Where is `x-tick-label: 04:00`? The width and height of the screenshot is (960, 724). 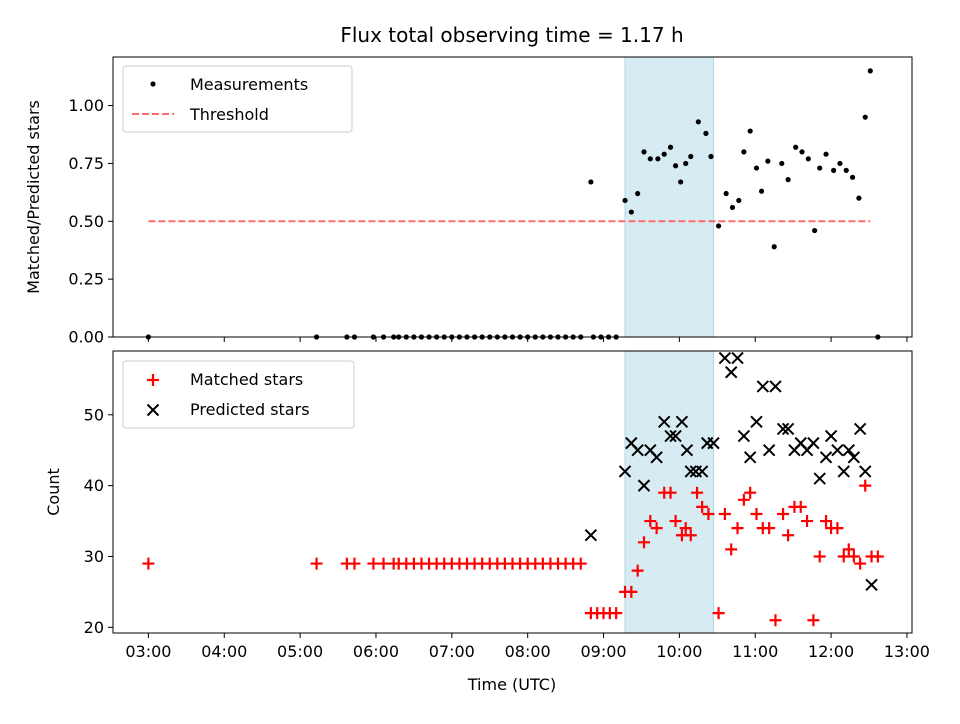
x-tick-label: 04:00 is located at coordinates (224, 651).